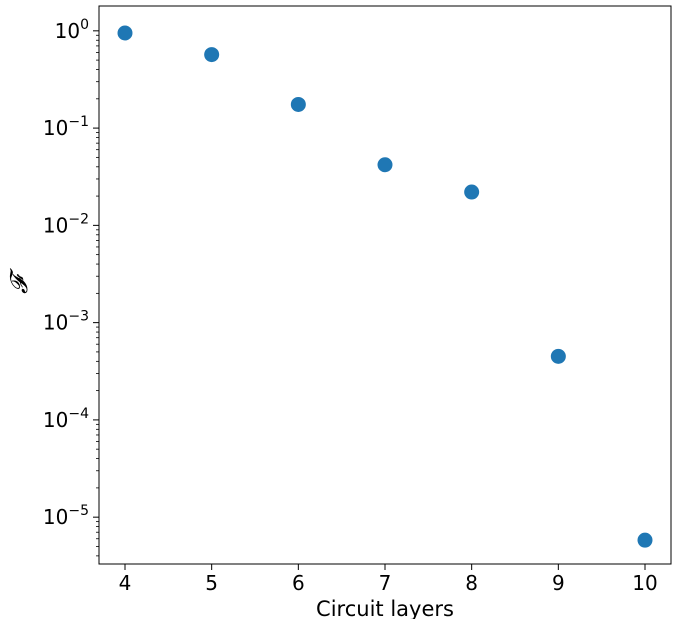 The image size is (681, 619). I want to click on x-tick-label: 9, so click(558, 583).